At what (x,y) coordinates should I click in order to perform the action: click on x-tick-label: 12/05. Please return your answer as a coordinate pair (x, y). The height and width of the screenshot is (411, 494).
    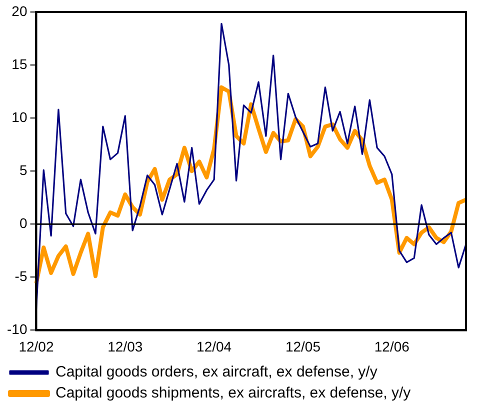
    Looking at the image, I should click on (303, 346).